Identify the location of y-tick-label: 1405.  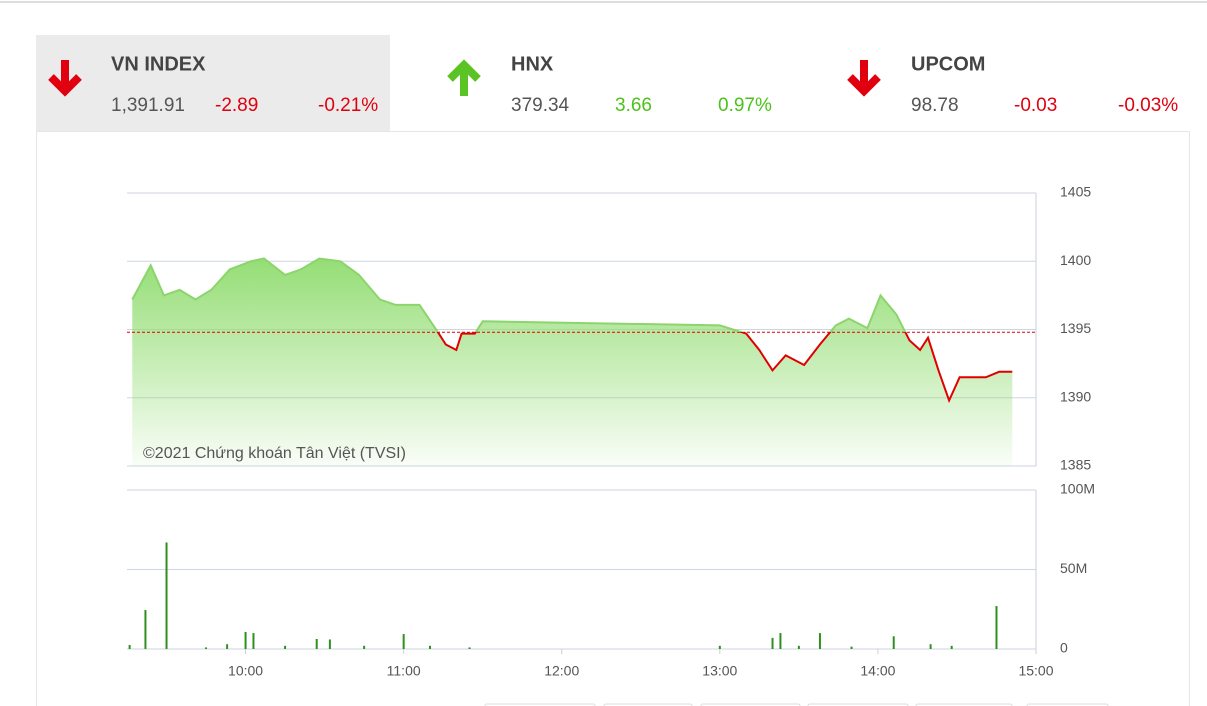
(1075, 192).